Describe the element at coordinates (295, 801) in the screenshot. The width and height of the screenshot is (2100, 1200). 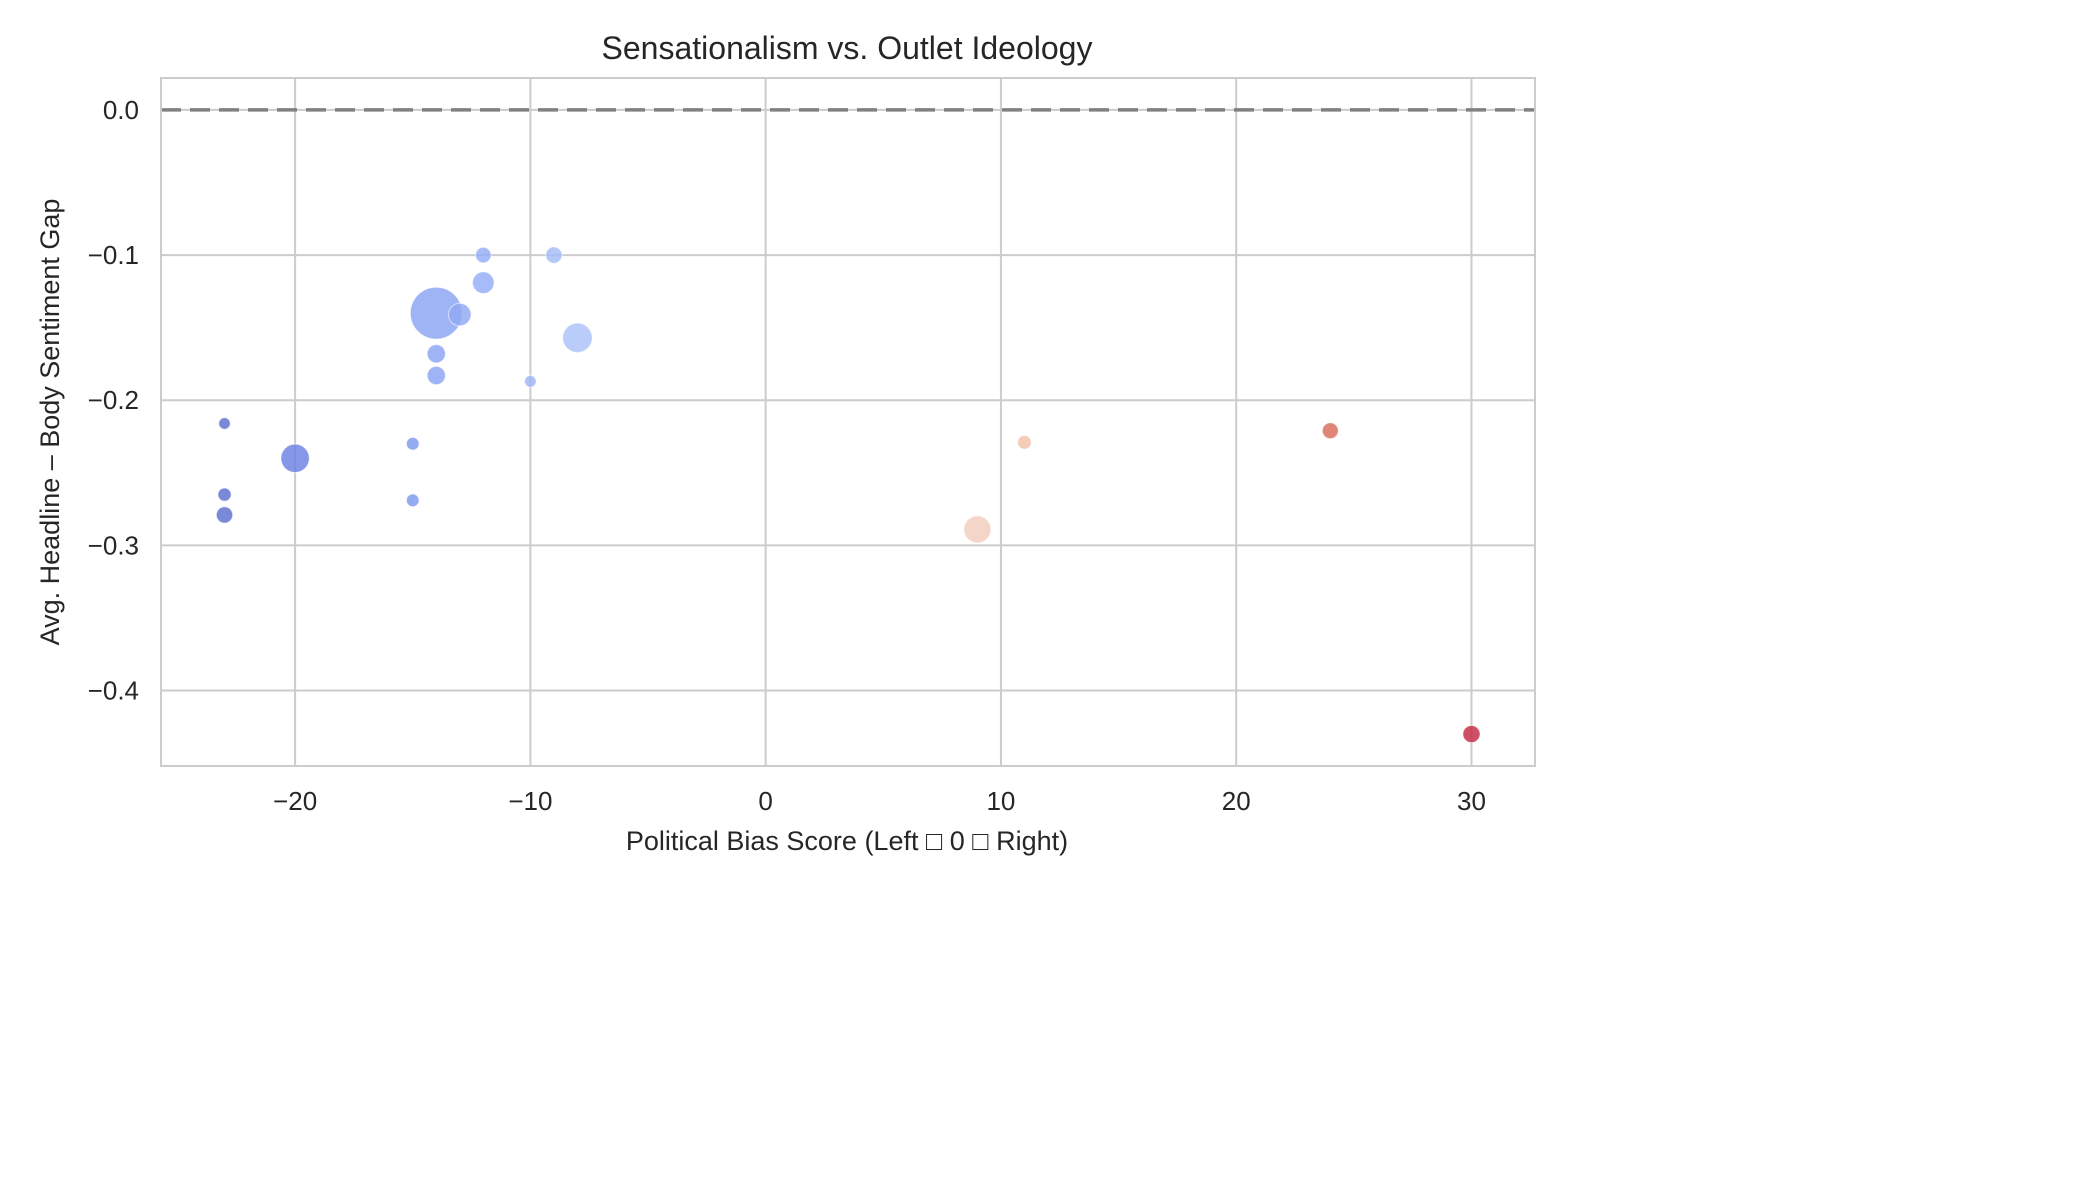
I see `x-tick-label: −20` at that location.